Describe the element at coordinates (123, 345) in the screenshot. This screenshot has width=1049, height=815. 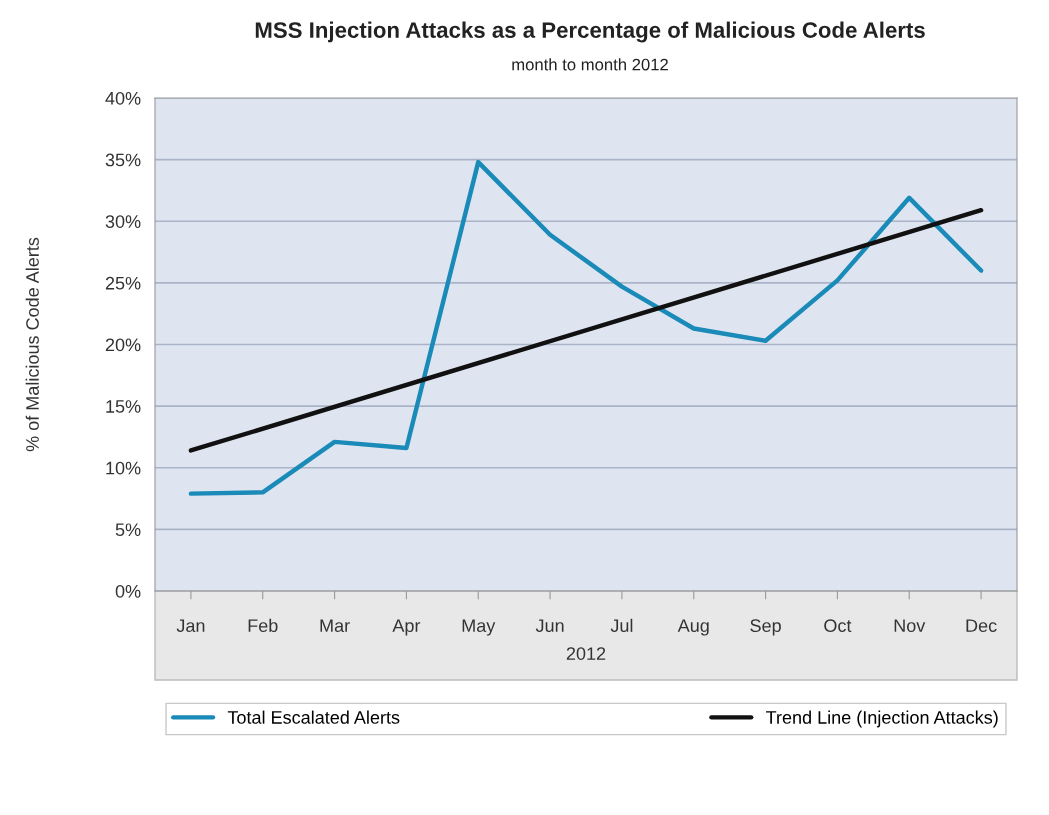
I see `y-tick-label: 20%` at that location.